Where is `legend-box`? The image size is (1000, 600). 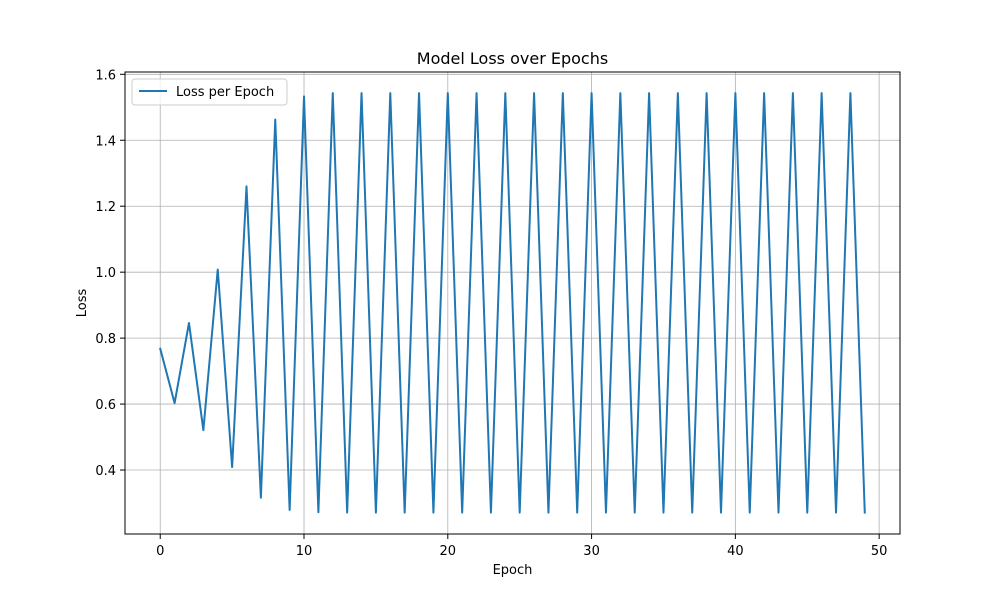
legend-box is located at coordinates (209, 92).